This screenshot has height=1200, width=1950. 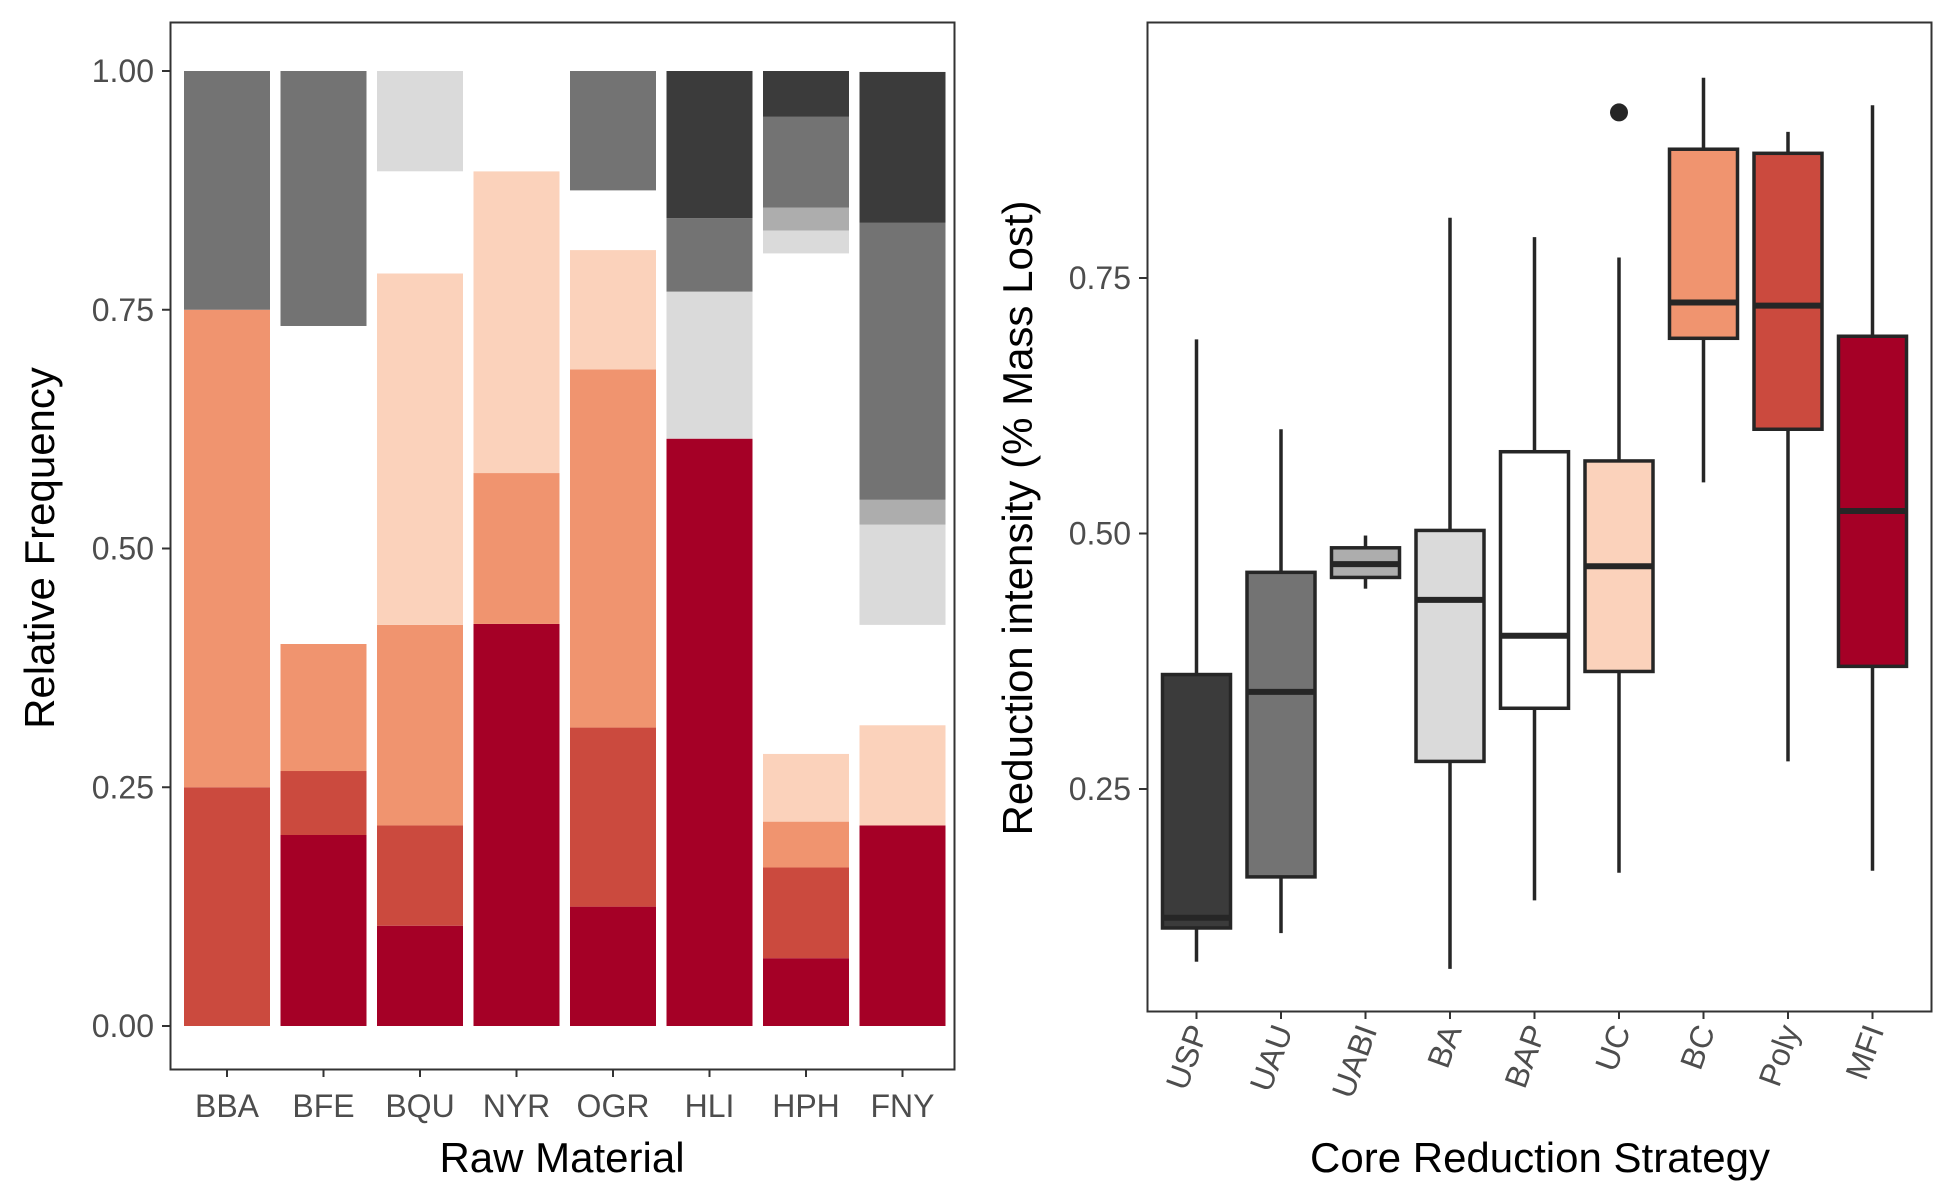 What do you see at coordinates (323, 708) in the screenshot?
I see `bar-segment-BFE-BC` at bounding box center [323, 708].